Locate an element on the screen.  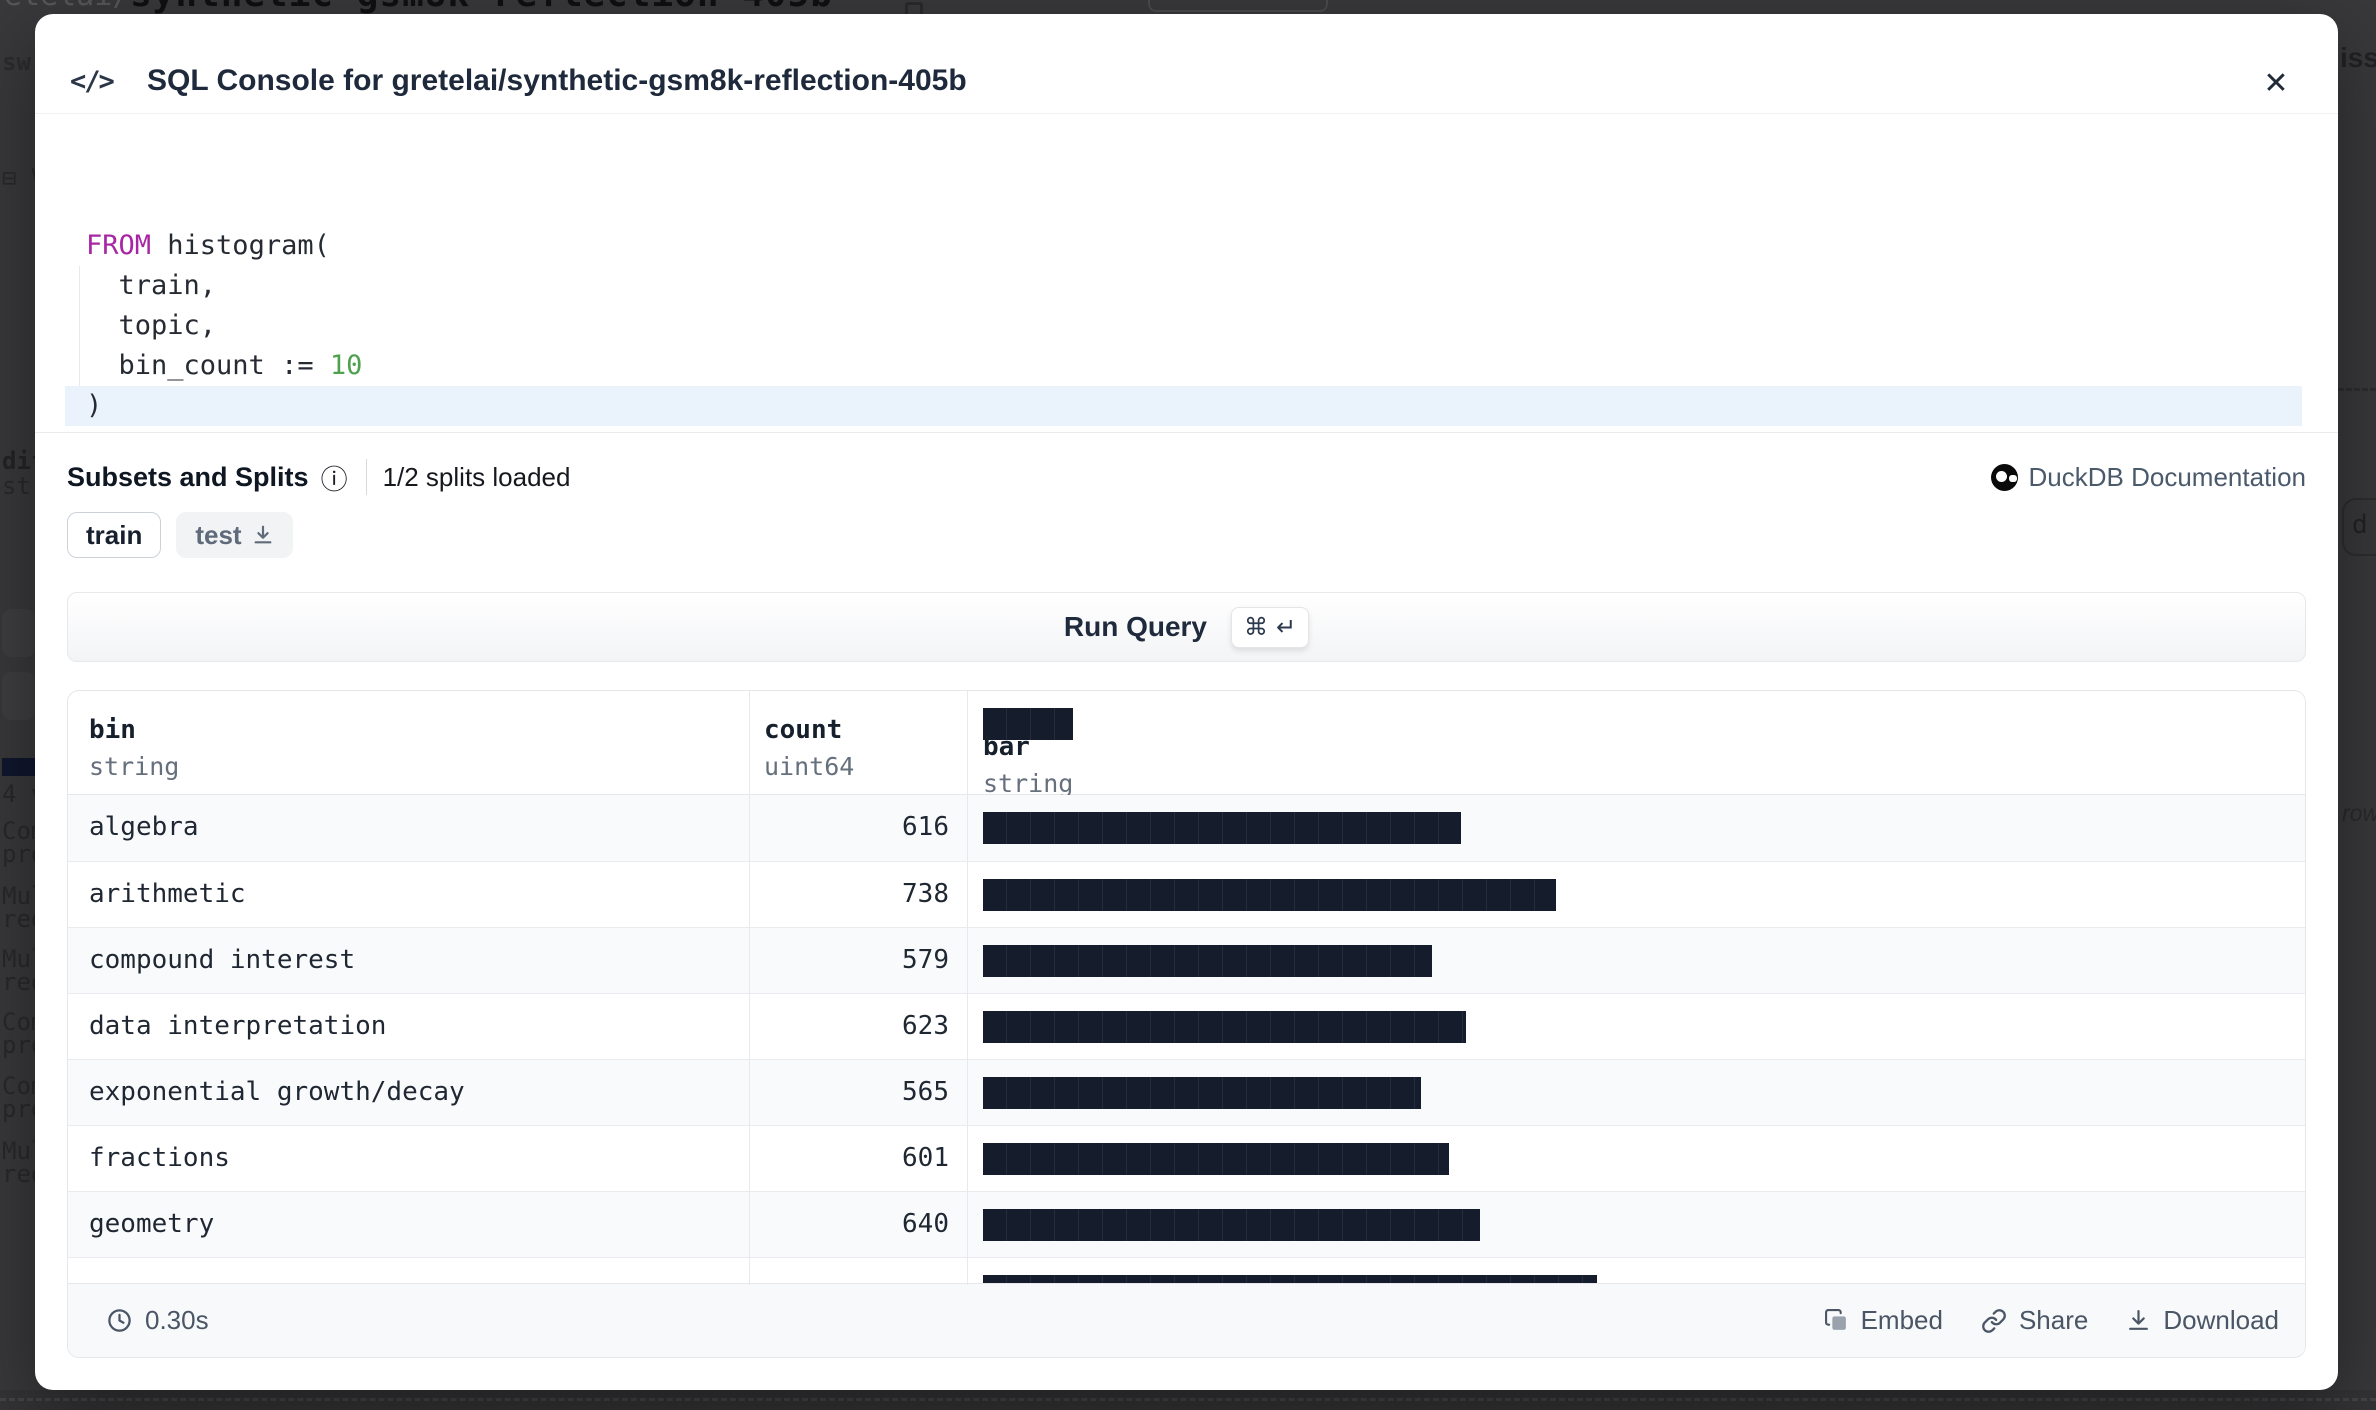
split-tab-test: test is located at coordinates (234, 535).